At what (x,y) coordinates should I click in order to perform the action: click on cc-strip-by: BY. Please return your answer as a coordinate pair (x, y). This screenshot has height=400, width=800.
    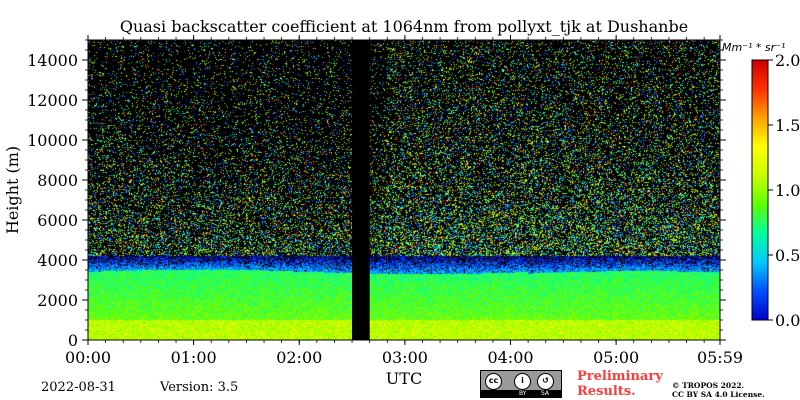
    Looking at the image, I should click on (523, 393).